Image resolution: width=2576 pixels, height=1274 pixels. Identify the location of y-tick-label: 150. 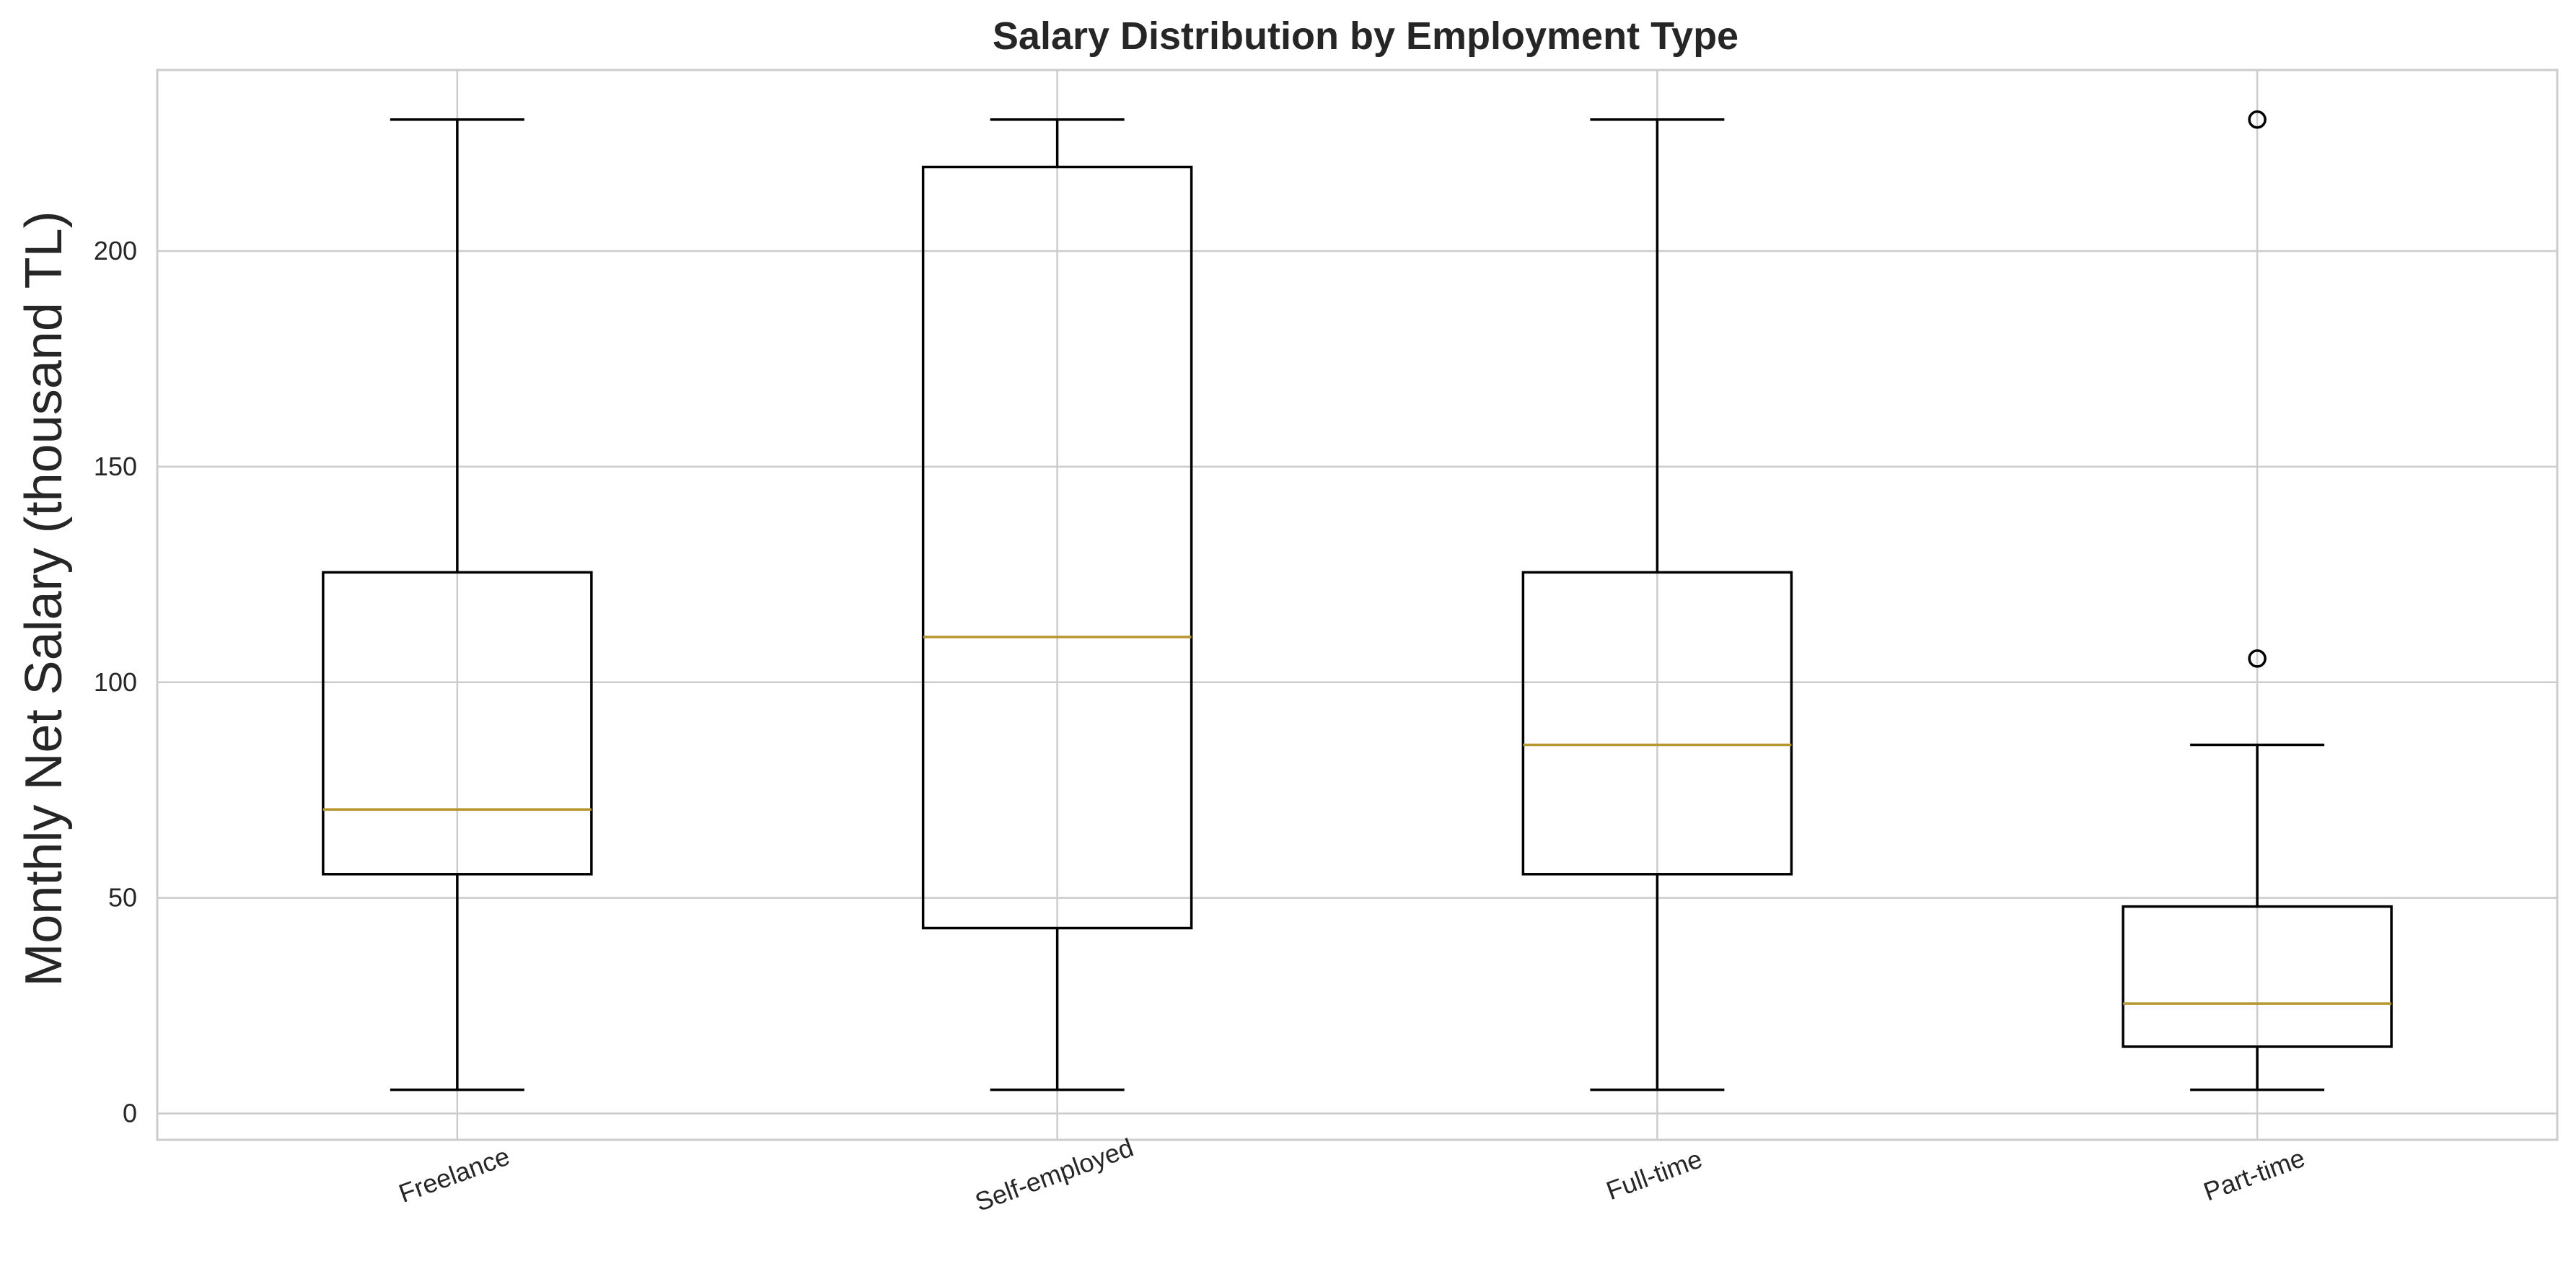
(115, 467).